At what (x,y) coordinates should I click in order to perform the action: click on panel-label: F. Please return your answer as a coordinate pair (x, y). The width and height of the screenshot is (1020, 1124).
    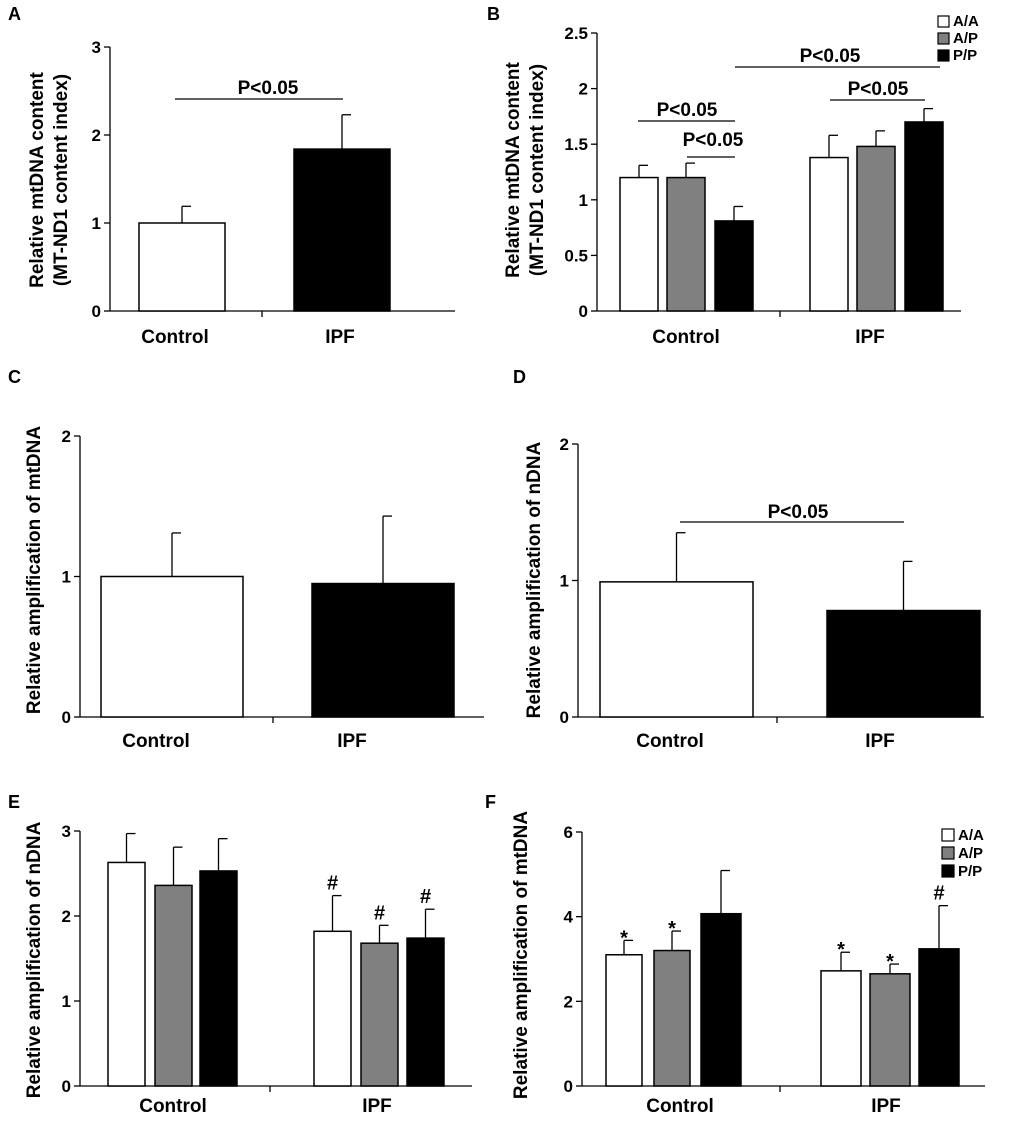
    Looking at the image, I should click on (490, 802).